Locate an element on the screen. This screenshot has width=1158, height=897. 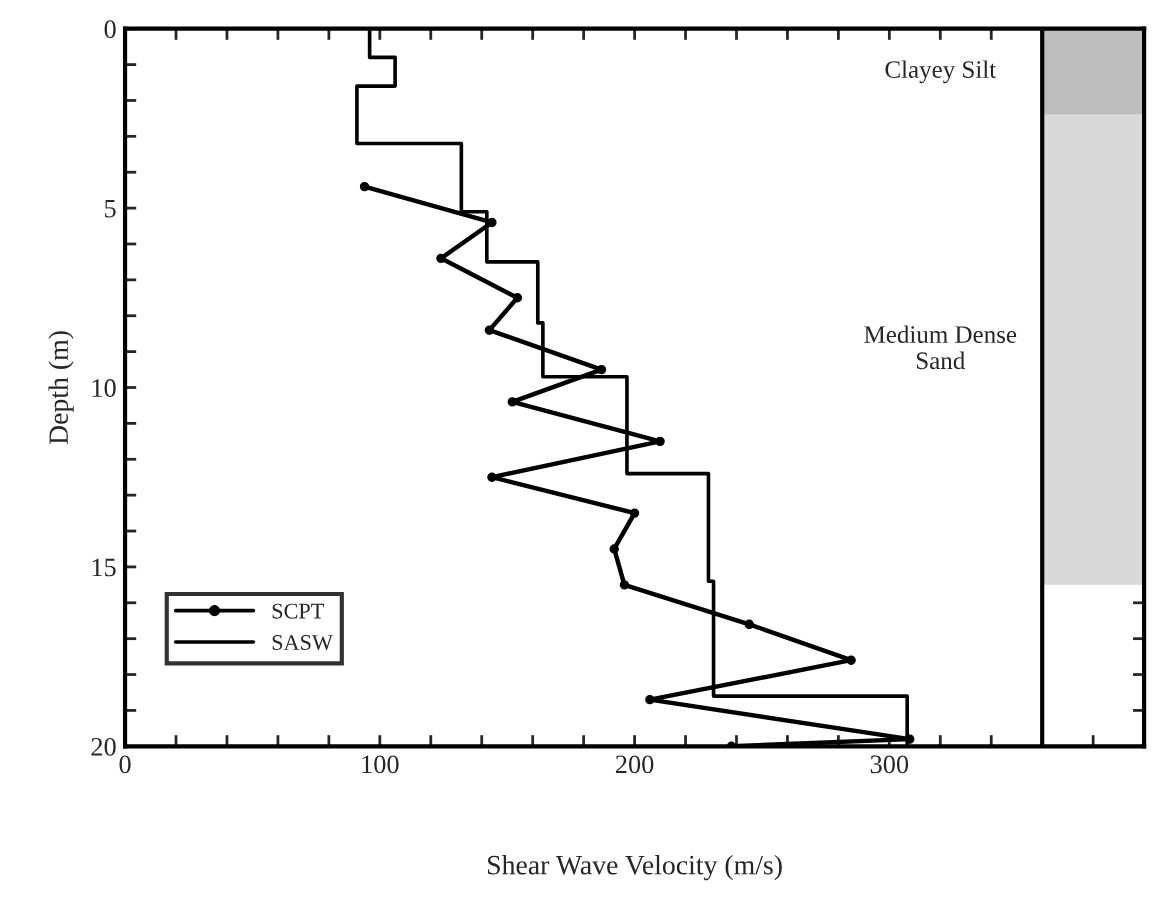
y-tick-label: 10 is located at coordinates (104, 388).